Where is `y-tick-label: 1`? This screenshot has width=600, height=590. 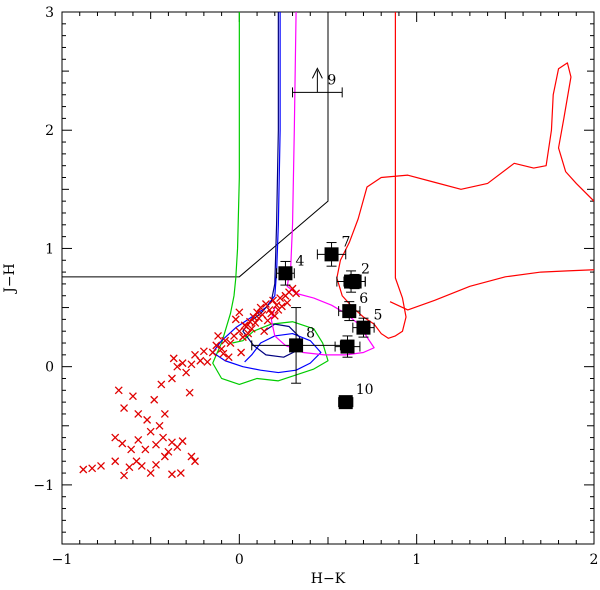 y-tick-label: 1 is located at coordinates (49, 249).